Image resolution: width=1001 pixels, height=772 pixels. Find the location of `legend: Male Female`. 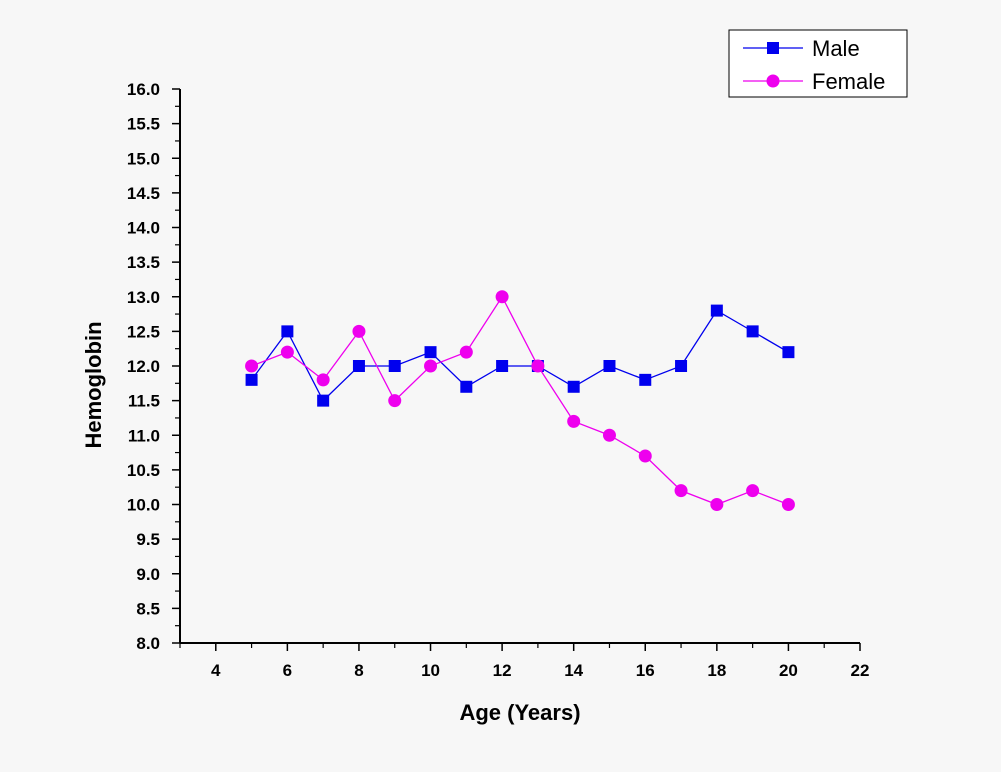

legend: Male Female is located at coordinates (818, 63).